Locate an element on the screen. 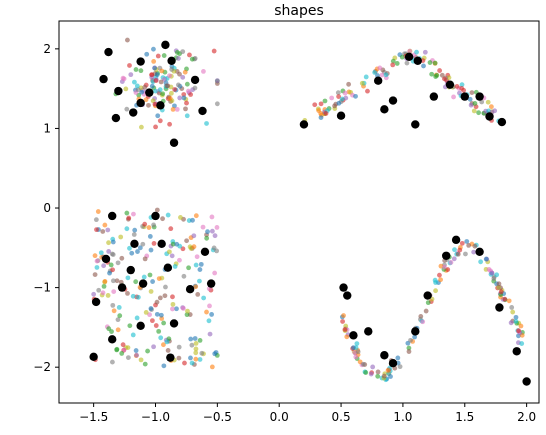 Image resolution: width=546 pixels, height=435 pixels. x-axis: −1.5 −1.0 −0.5 0.0 0.5 1.0 1.5 2.0 is located at coordinates (307, 413).